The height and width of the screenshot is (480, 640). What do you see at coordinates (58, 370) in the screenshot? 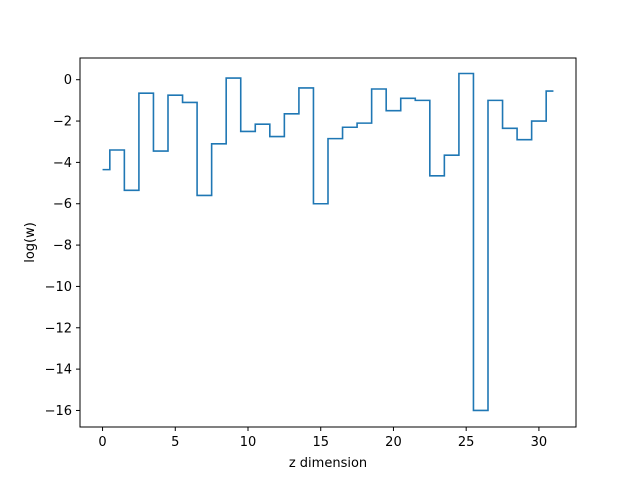
I see `y-tick-label: −14` at bounding box center [58, 370].